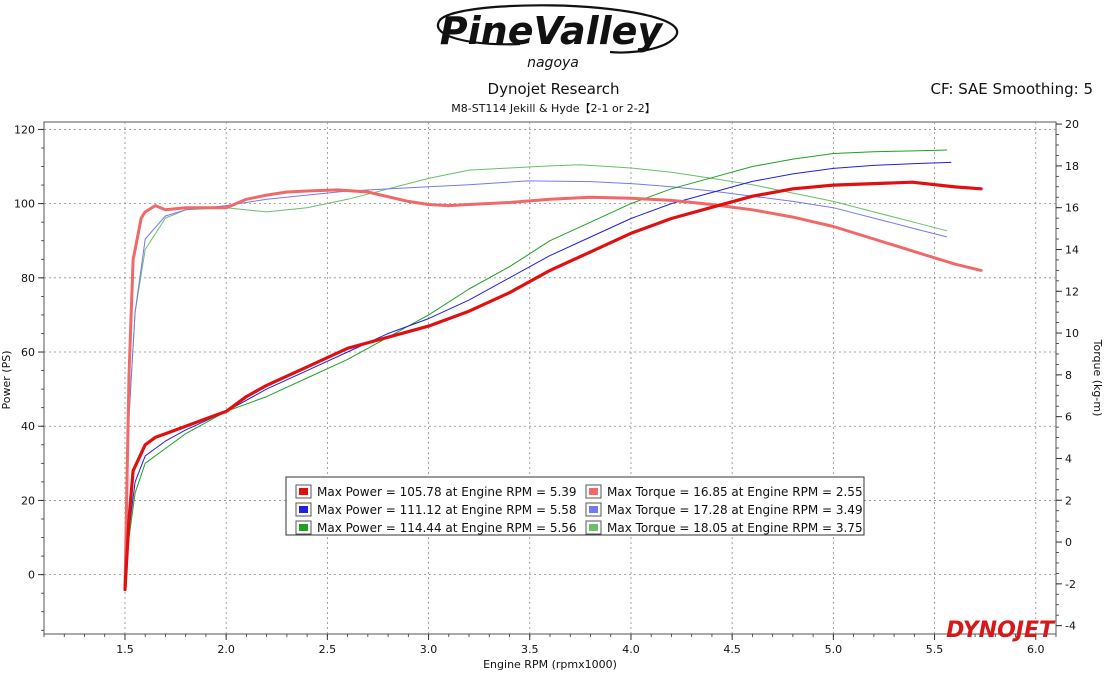  What do you see at coordinates (553, 63) in the screenshot?
I see `logo-subtext: nagoya` at bounding box center [553, 63].